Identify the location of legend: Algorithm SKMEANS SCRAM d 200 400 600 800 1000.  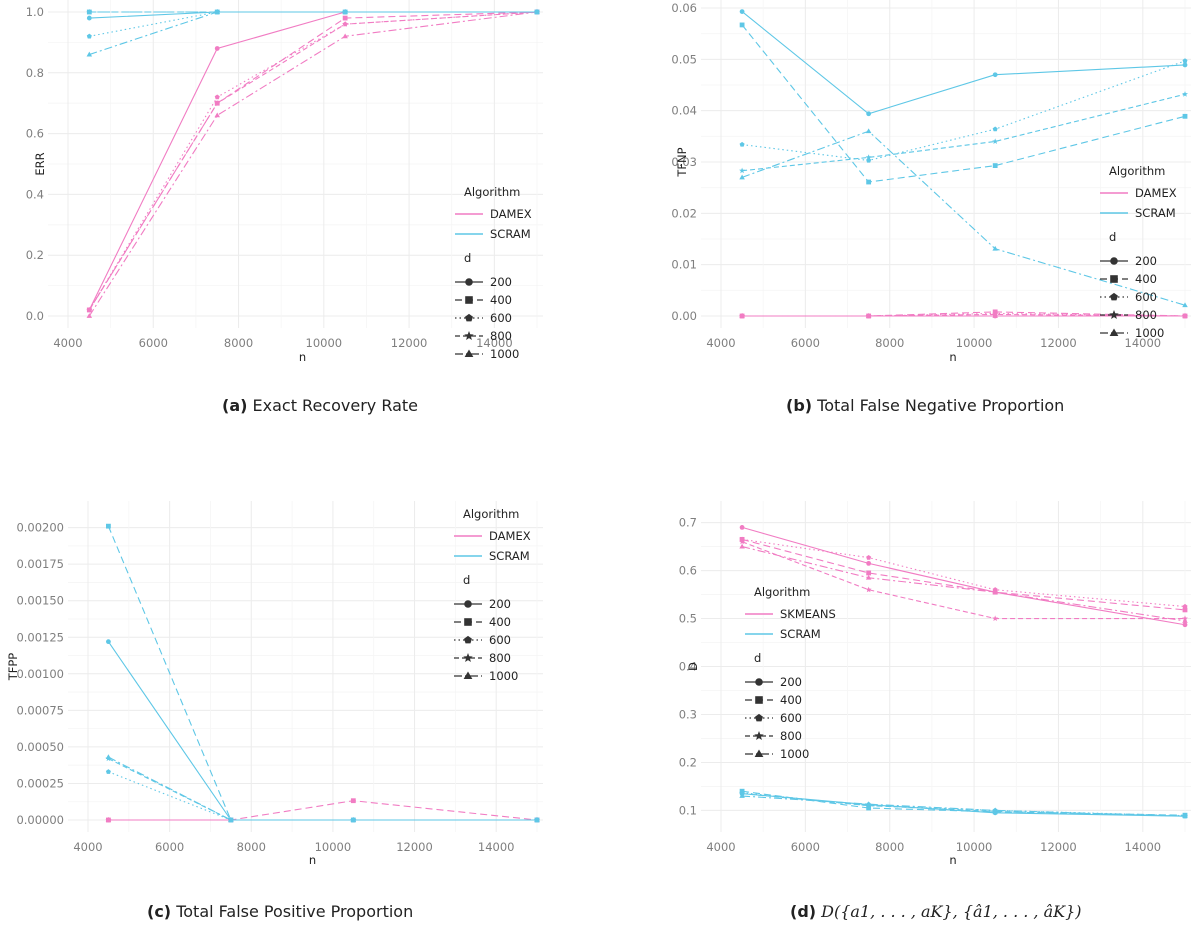
(790, 673).